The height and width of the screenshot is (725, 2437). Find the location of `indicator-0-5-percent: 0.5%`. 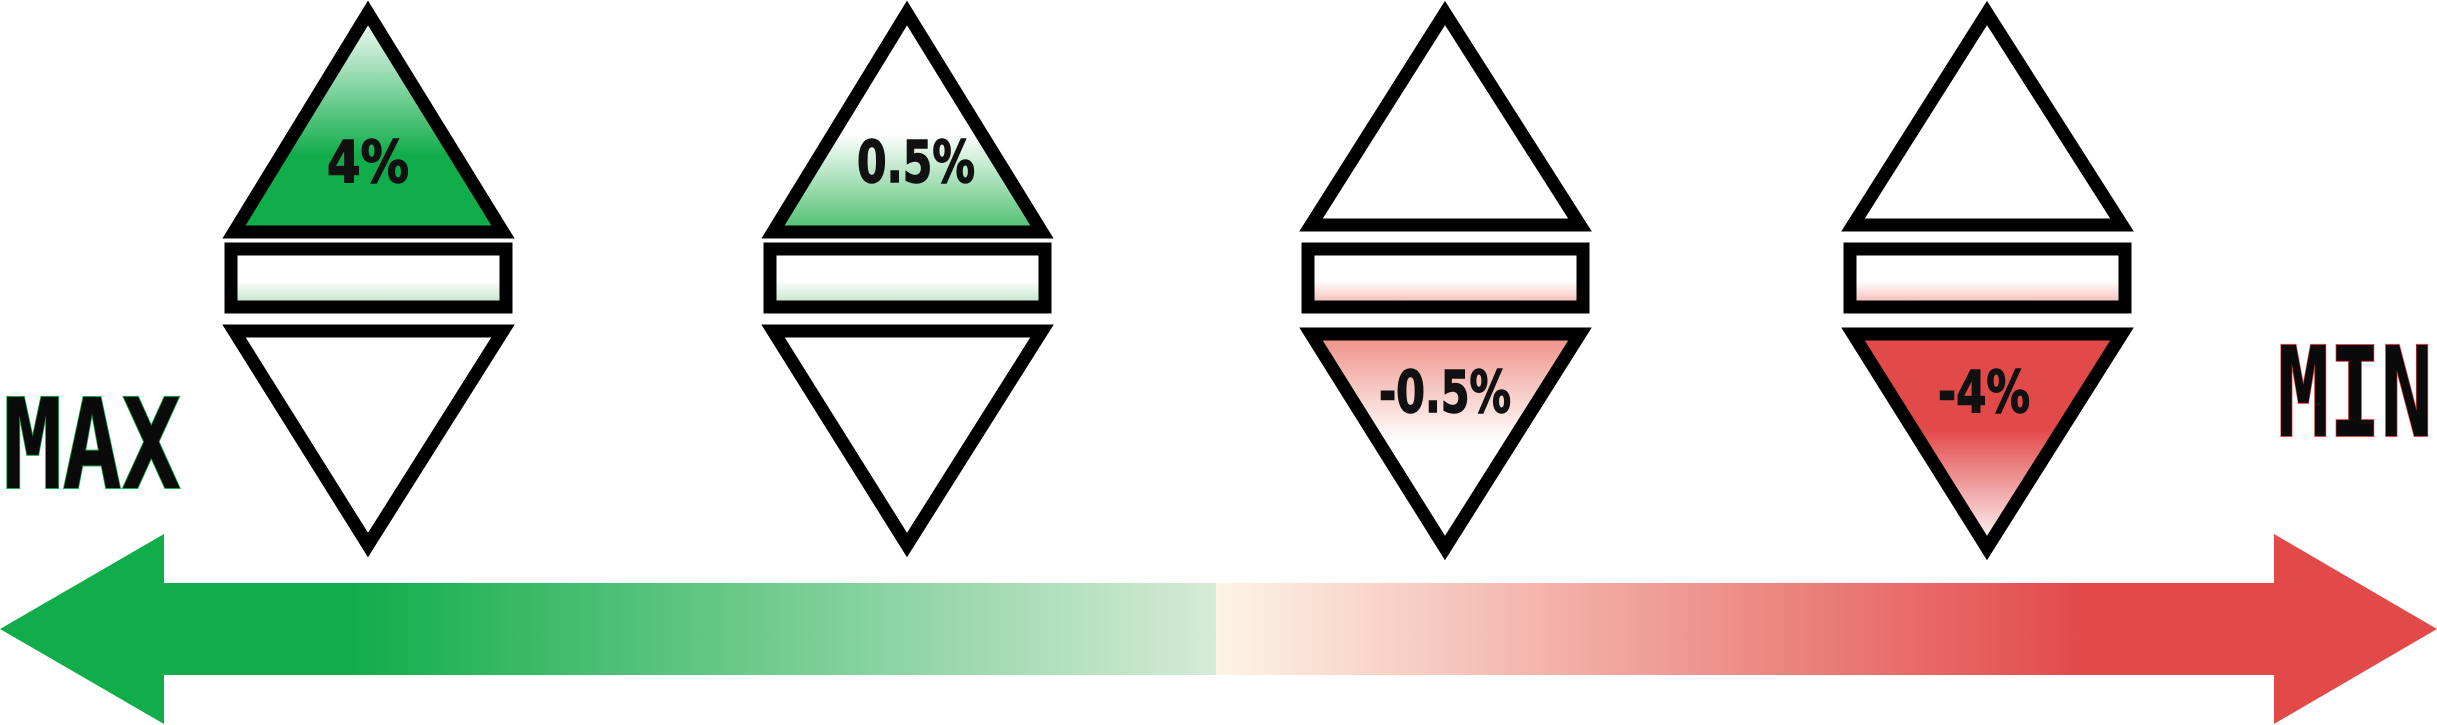

indicator-0-5-percent: 0.5% is located at coordinates (907, 279).